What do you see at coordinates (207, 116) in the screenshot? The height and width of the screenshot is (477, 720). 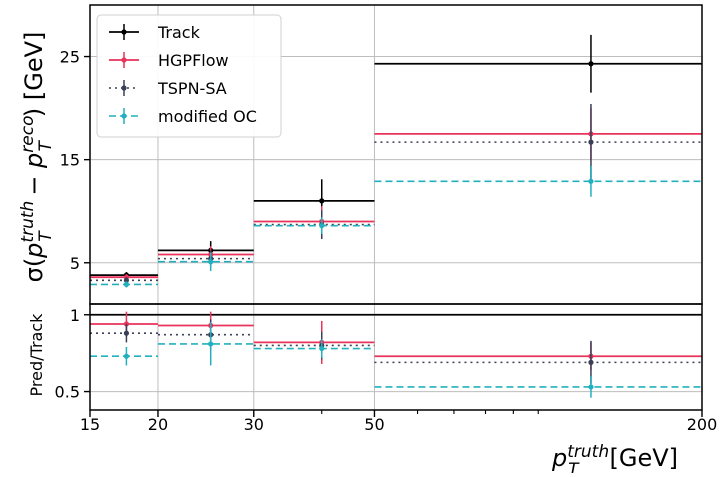 I see `legend-label: modified OC` at bounding box center [207, 116].